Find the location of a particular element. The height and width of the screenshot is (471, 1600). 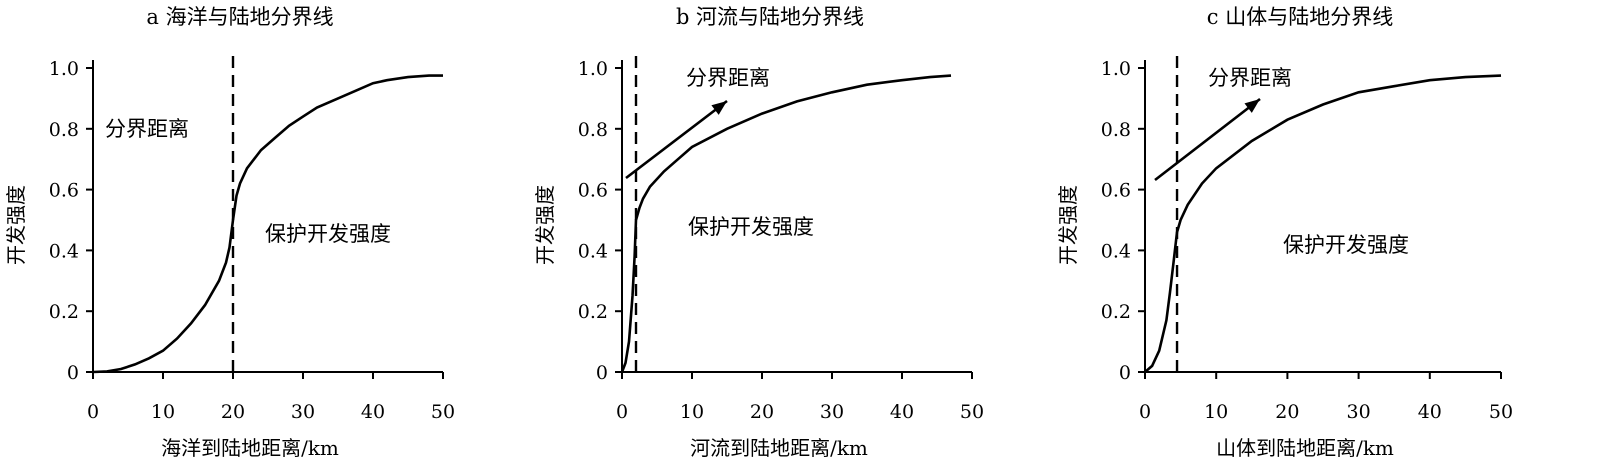

chart-title: a 海洋与陆地分界线 is located at coordinates (239, 17).